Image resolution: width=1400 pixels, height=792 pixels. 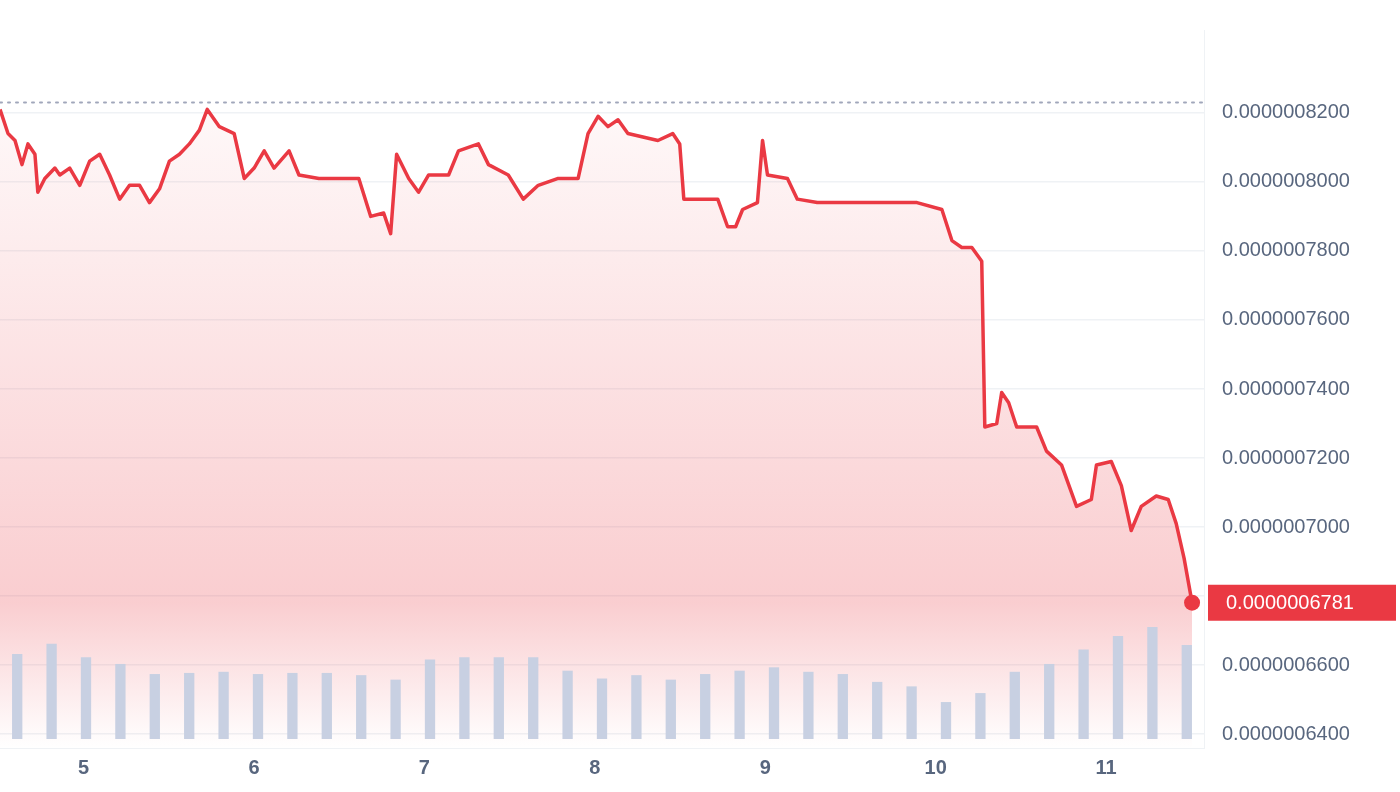 I want to click on x-tick-label: 9, so click(x=765, y=766).